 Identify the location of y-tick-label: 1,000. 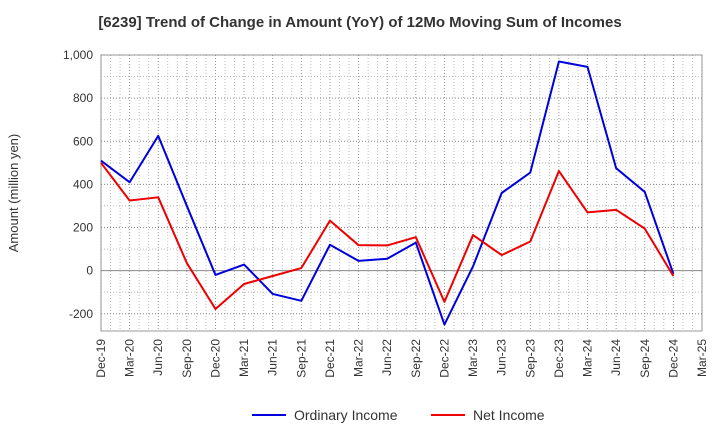
(78, 55).